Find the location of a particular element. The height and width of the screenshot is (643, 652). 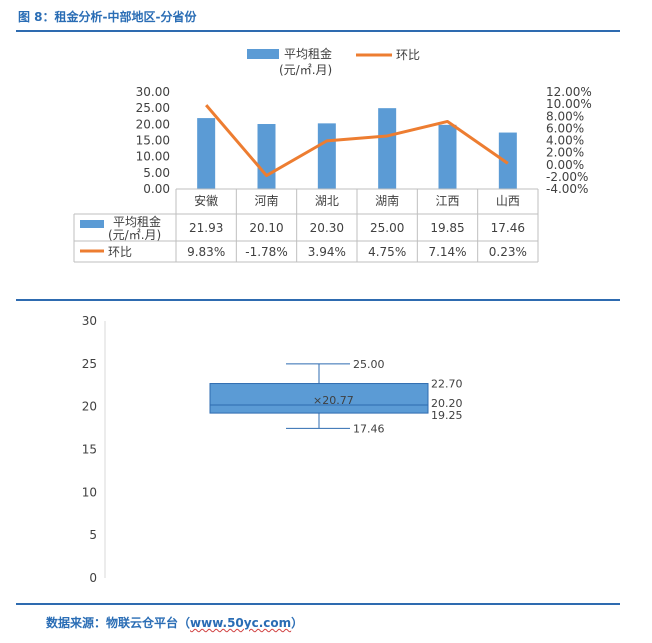

source-url: www.50yc.com is located at coordinates (241, 623).